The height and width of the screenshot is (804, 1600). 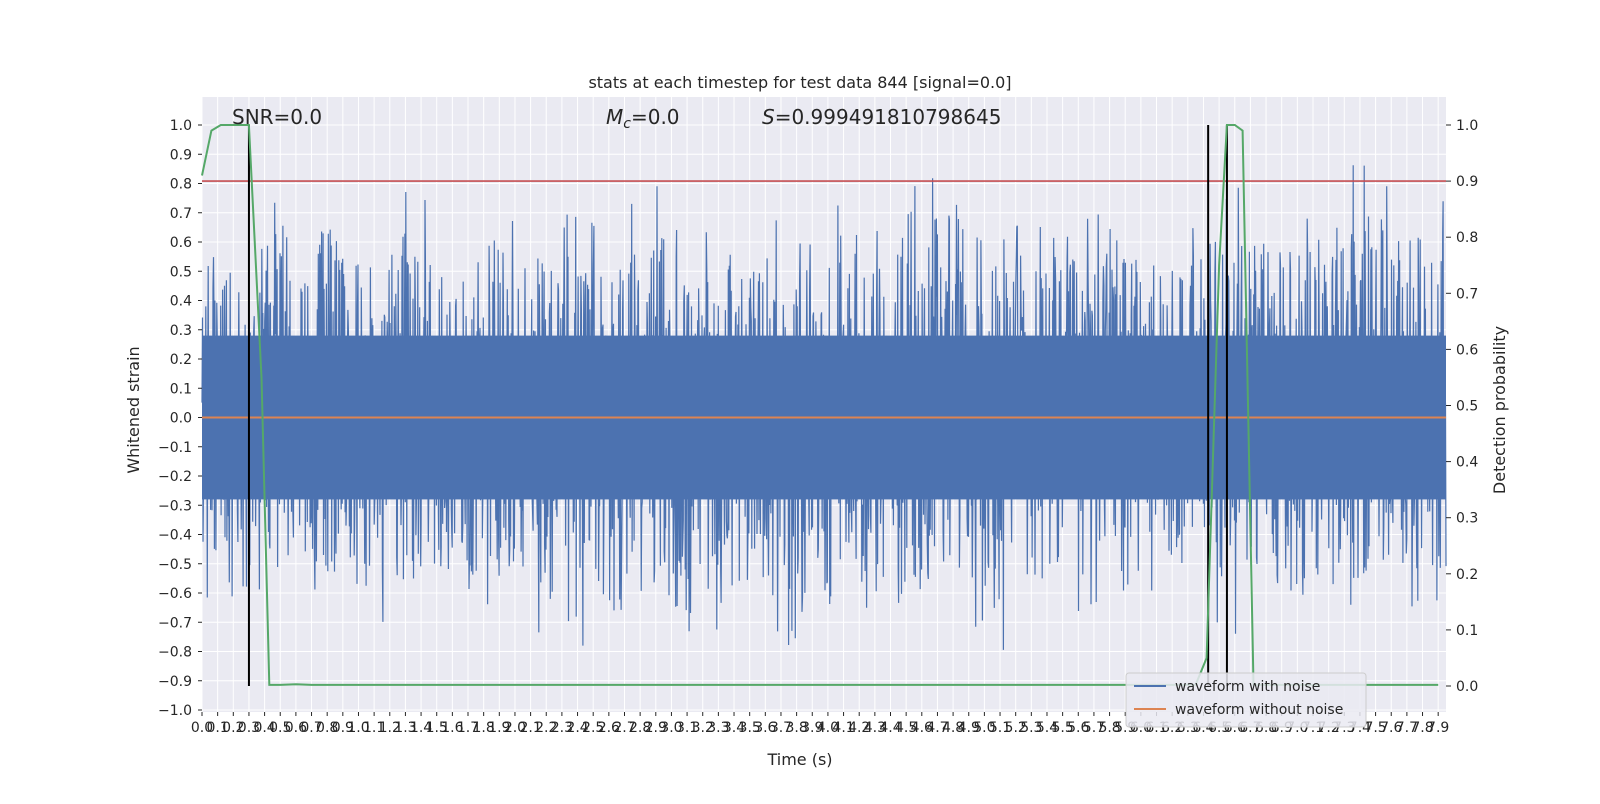 I want to click on x-tick-label: 0.7, so click(x=311, y=728).